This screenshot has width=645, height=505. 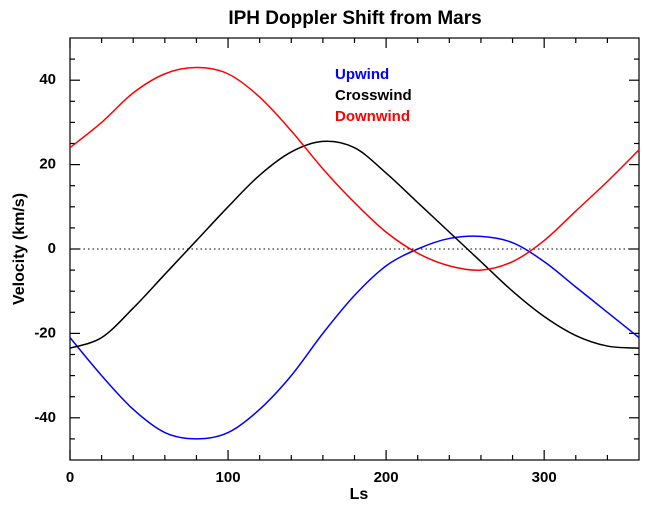 What do you see at coordinates (362, 74) in the screenshot?
I see `legend-entry: Upwind` at bounding box center [362, 74].